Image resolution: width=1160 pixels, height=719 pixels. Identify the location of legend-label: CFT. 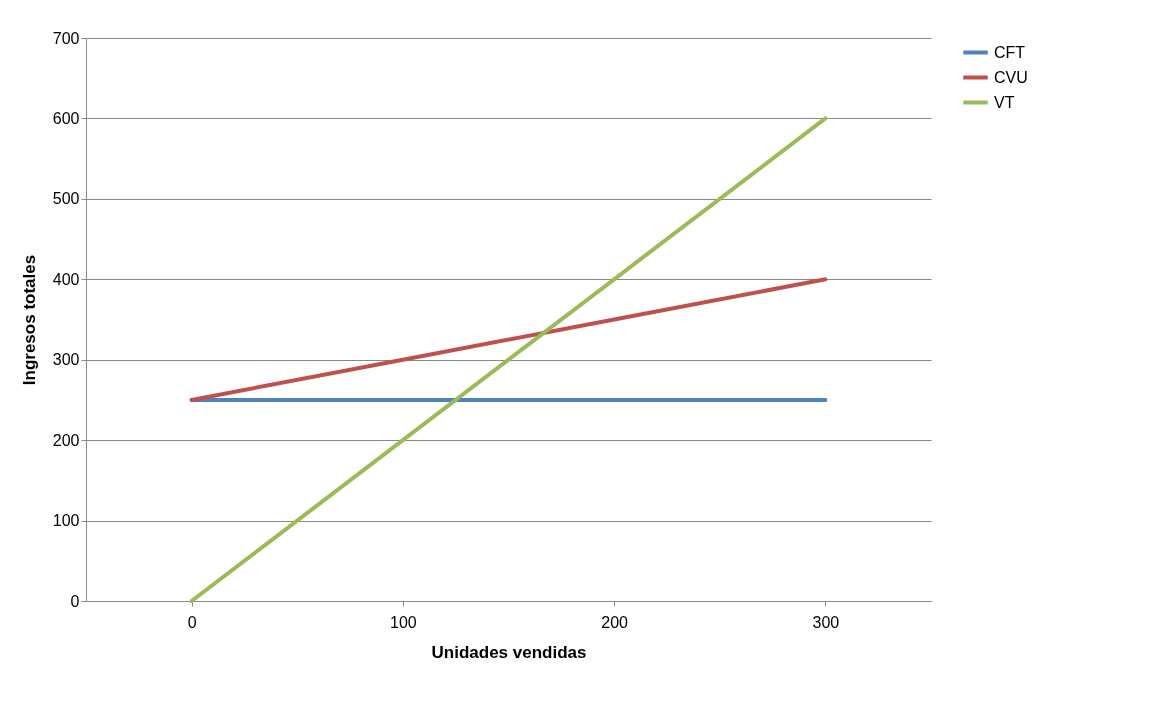
(1010, 52).